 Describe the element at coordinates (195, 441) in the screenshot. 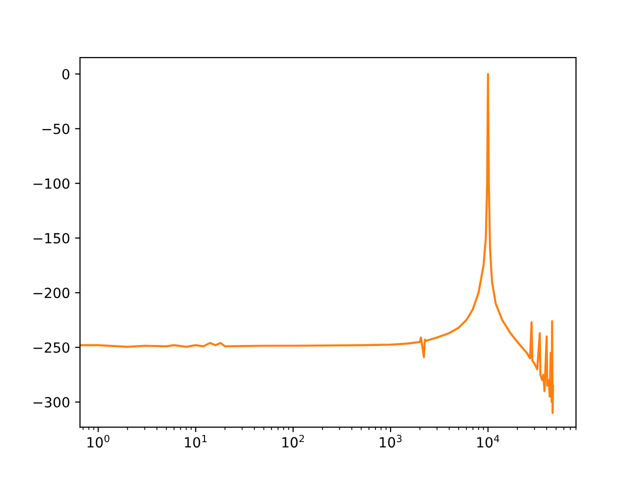

I see `x-tick-label: 10$^{1}$` at that location.